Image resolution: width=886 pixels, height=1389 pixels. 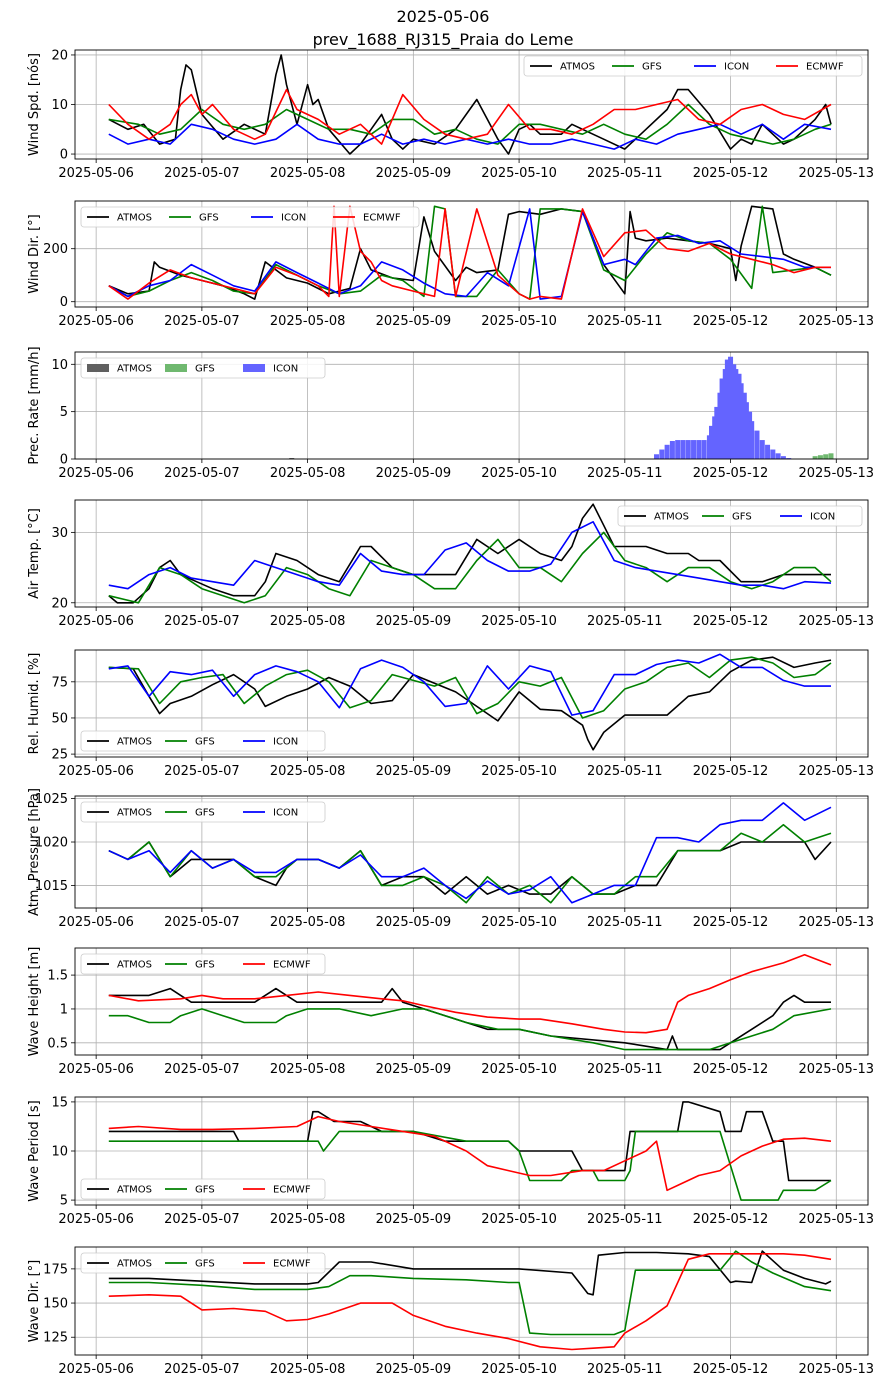 What do you see at coordinates (254, 368) in the screenshot?
I see `legend-swatch-icon` at bounding box center [254, 368].